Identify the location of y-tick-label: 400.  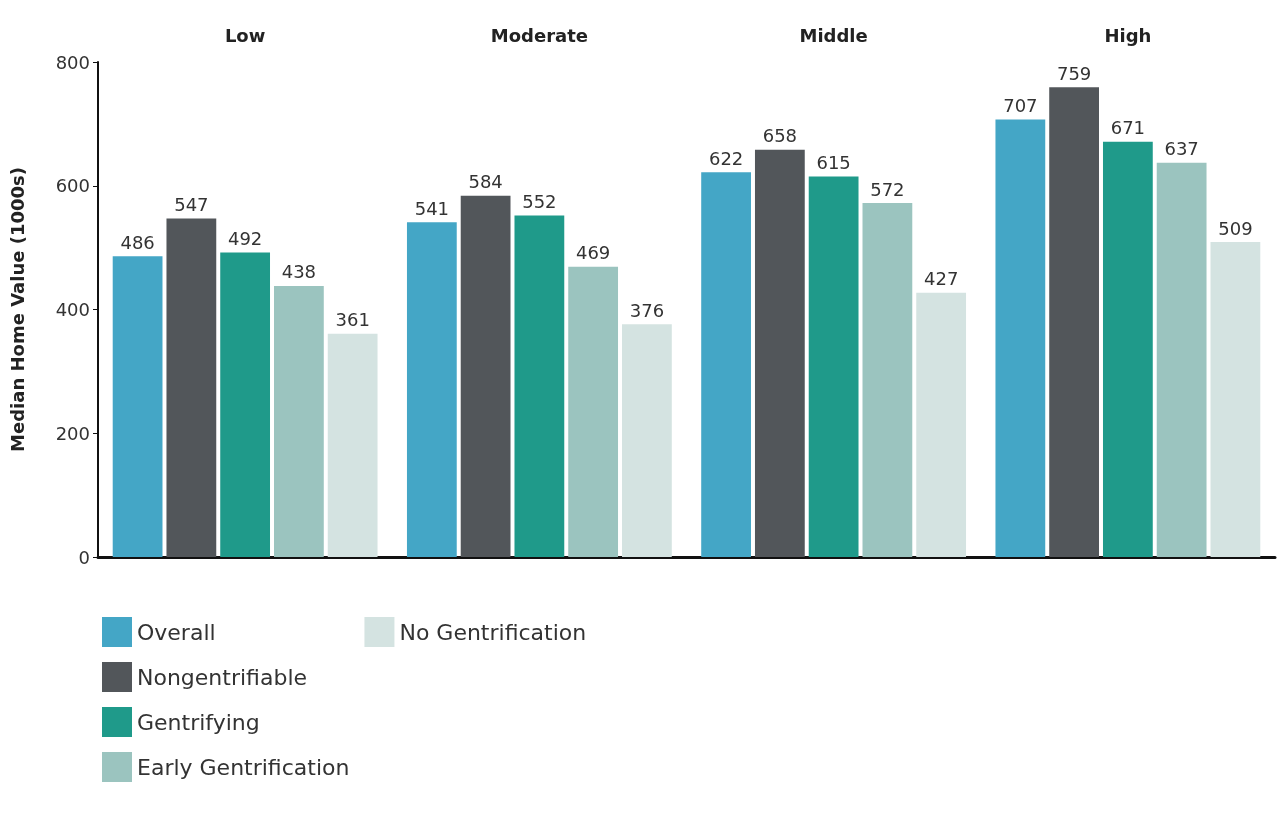
(72, 309).